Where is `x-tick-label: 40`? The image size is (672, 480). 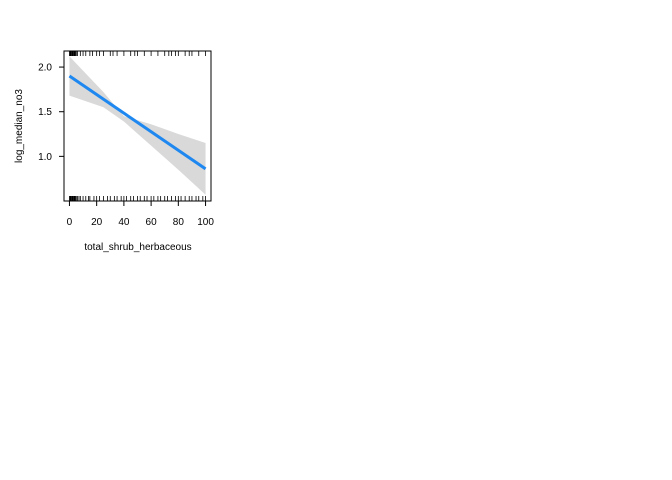 x-tick-label: 40 is located at coordinates (124, 222).